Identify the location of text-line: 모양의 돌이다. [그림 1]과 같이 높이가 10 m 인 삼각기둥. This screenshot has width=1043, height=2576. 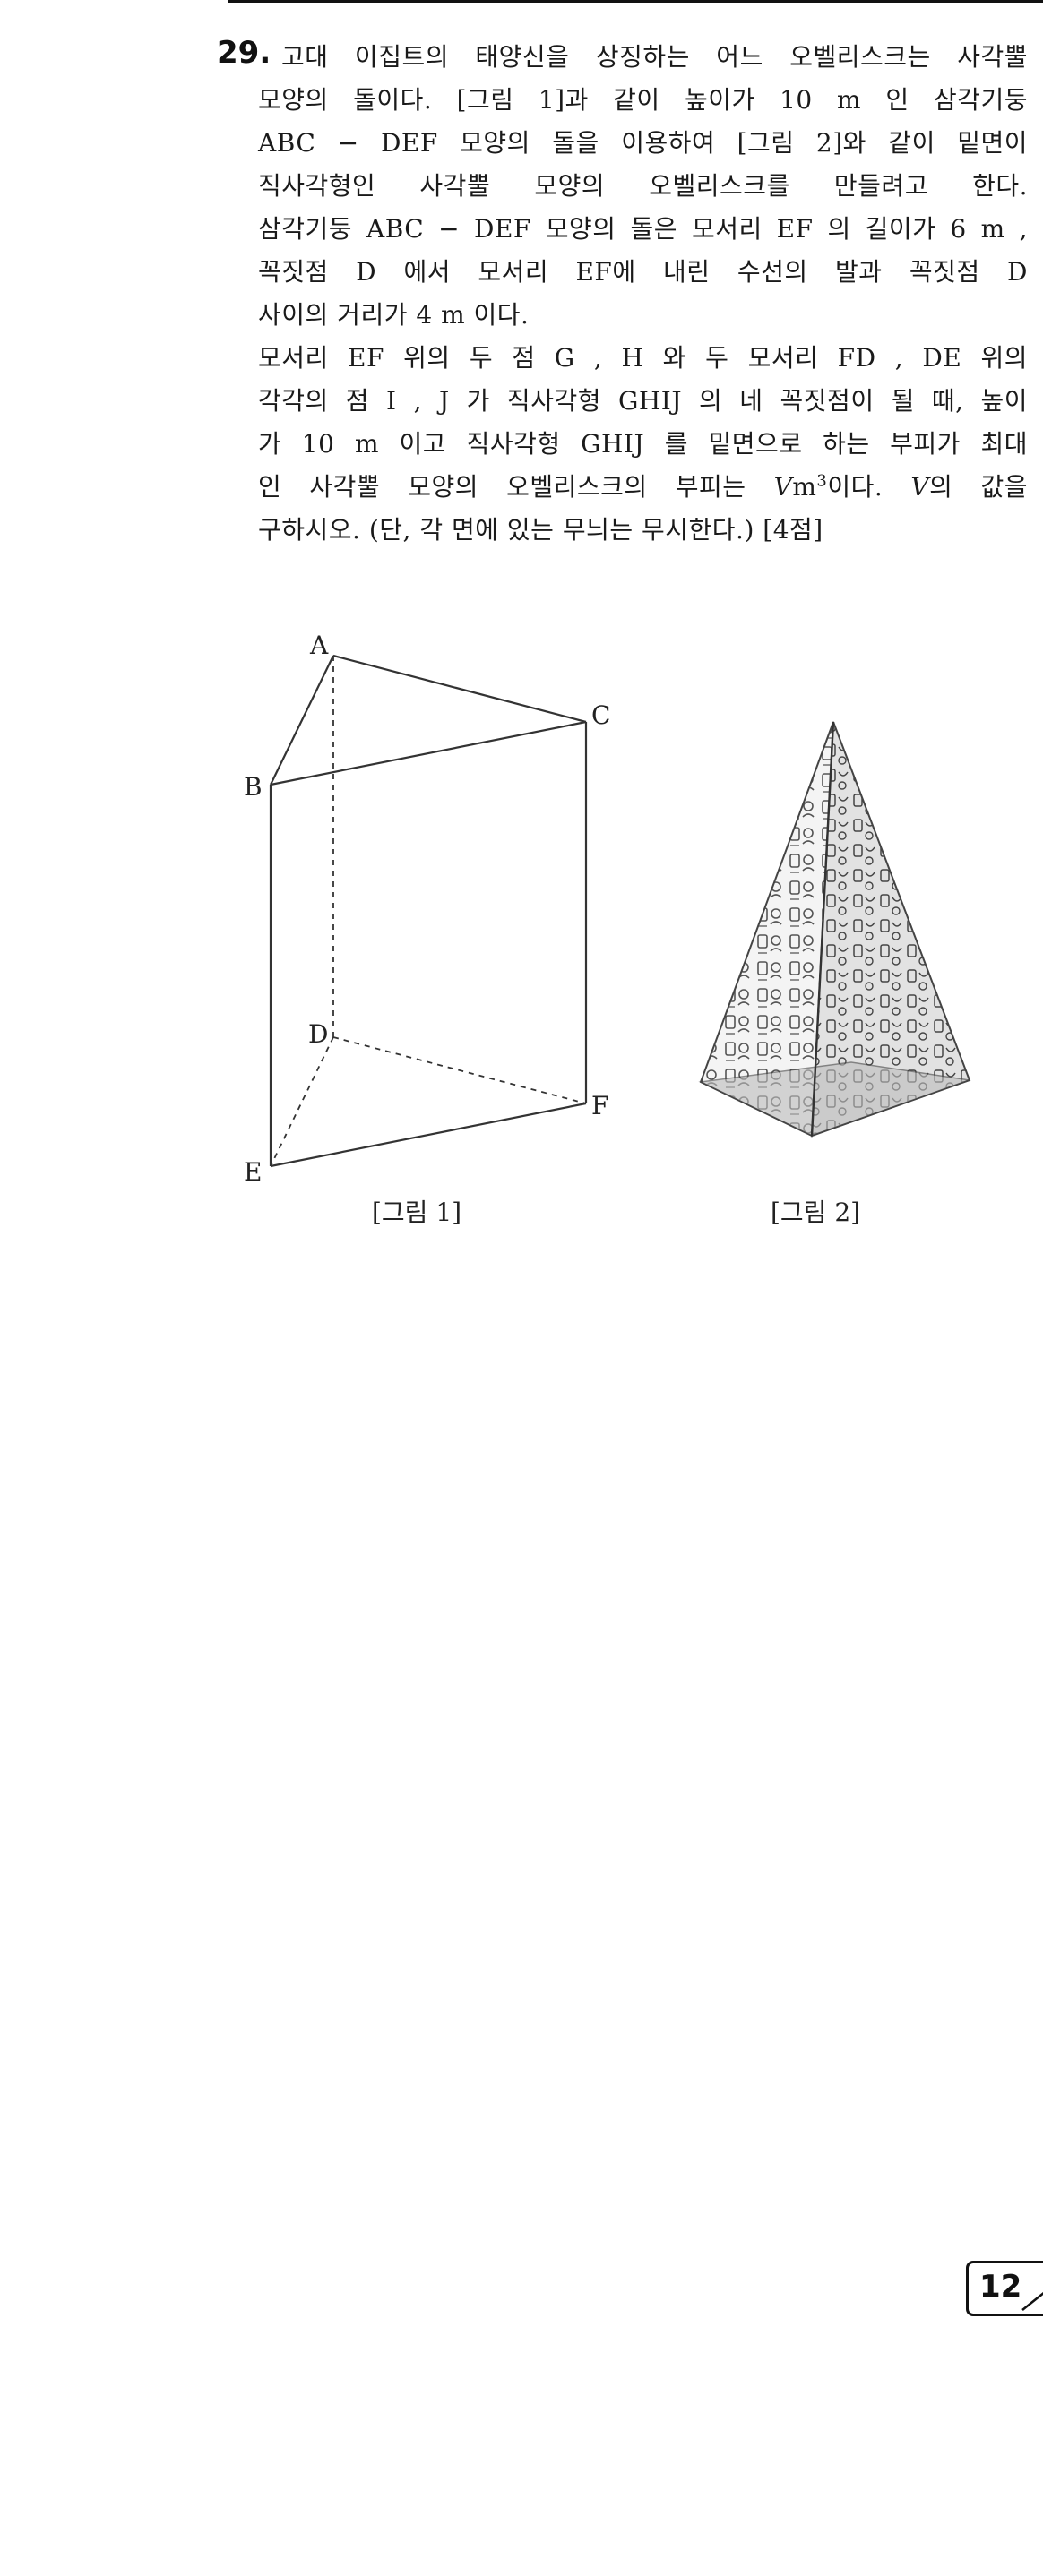
(643, 100).